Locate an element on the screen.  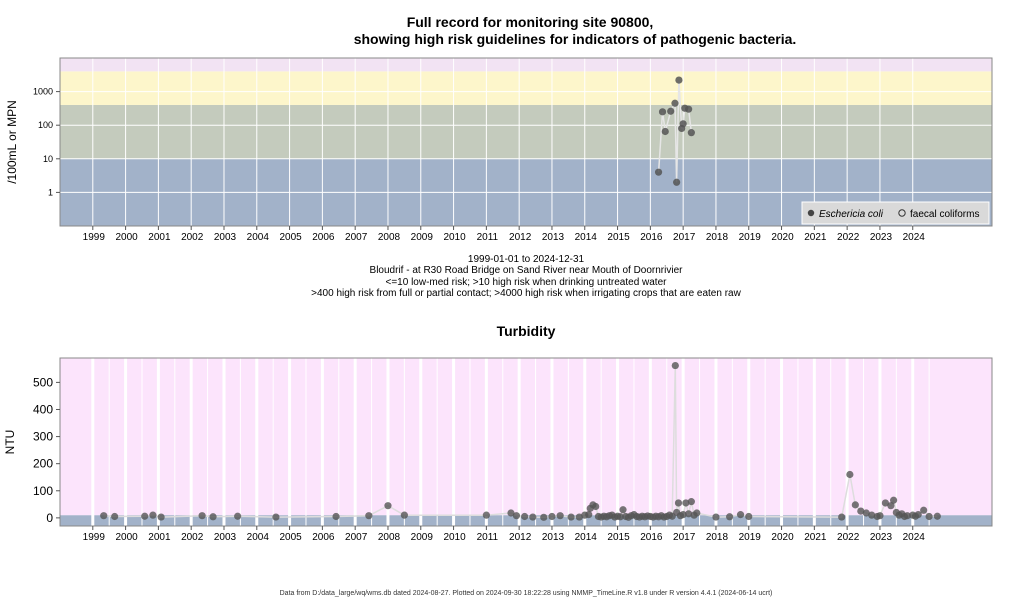
xtick-label-2011: 2011 is located at coordinates (488, 537).